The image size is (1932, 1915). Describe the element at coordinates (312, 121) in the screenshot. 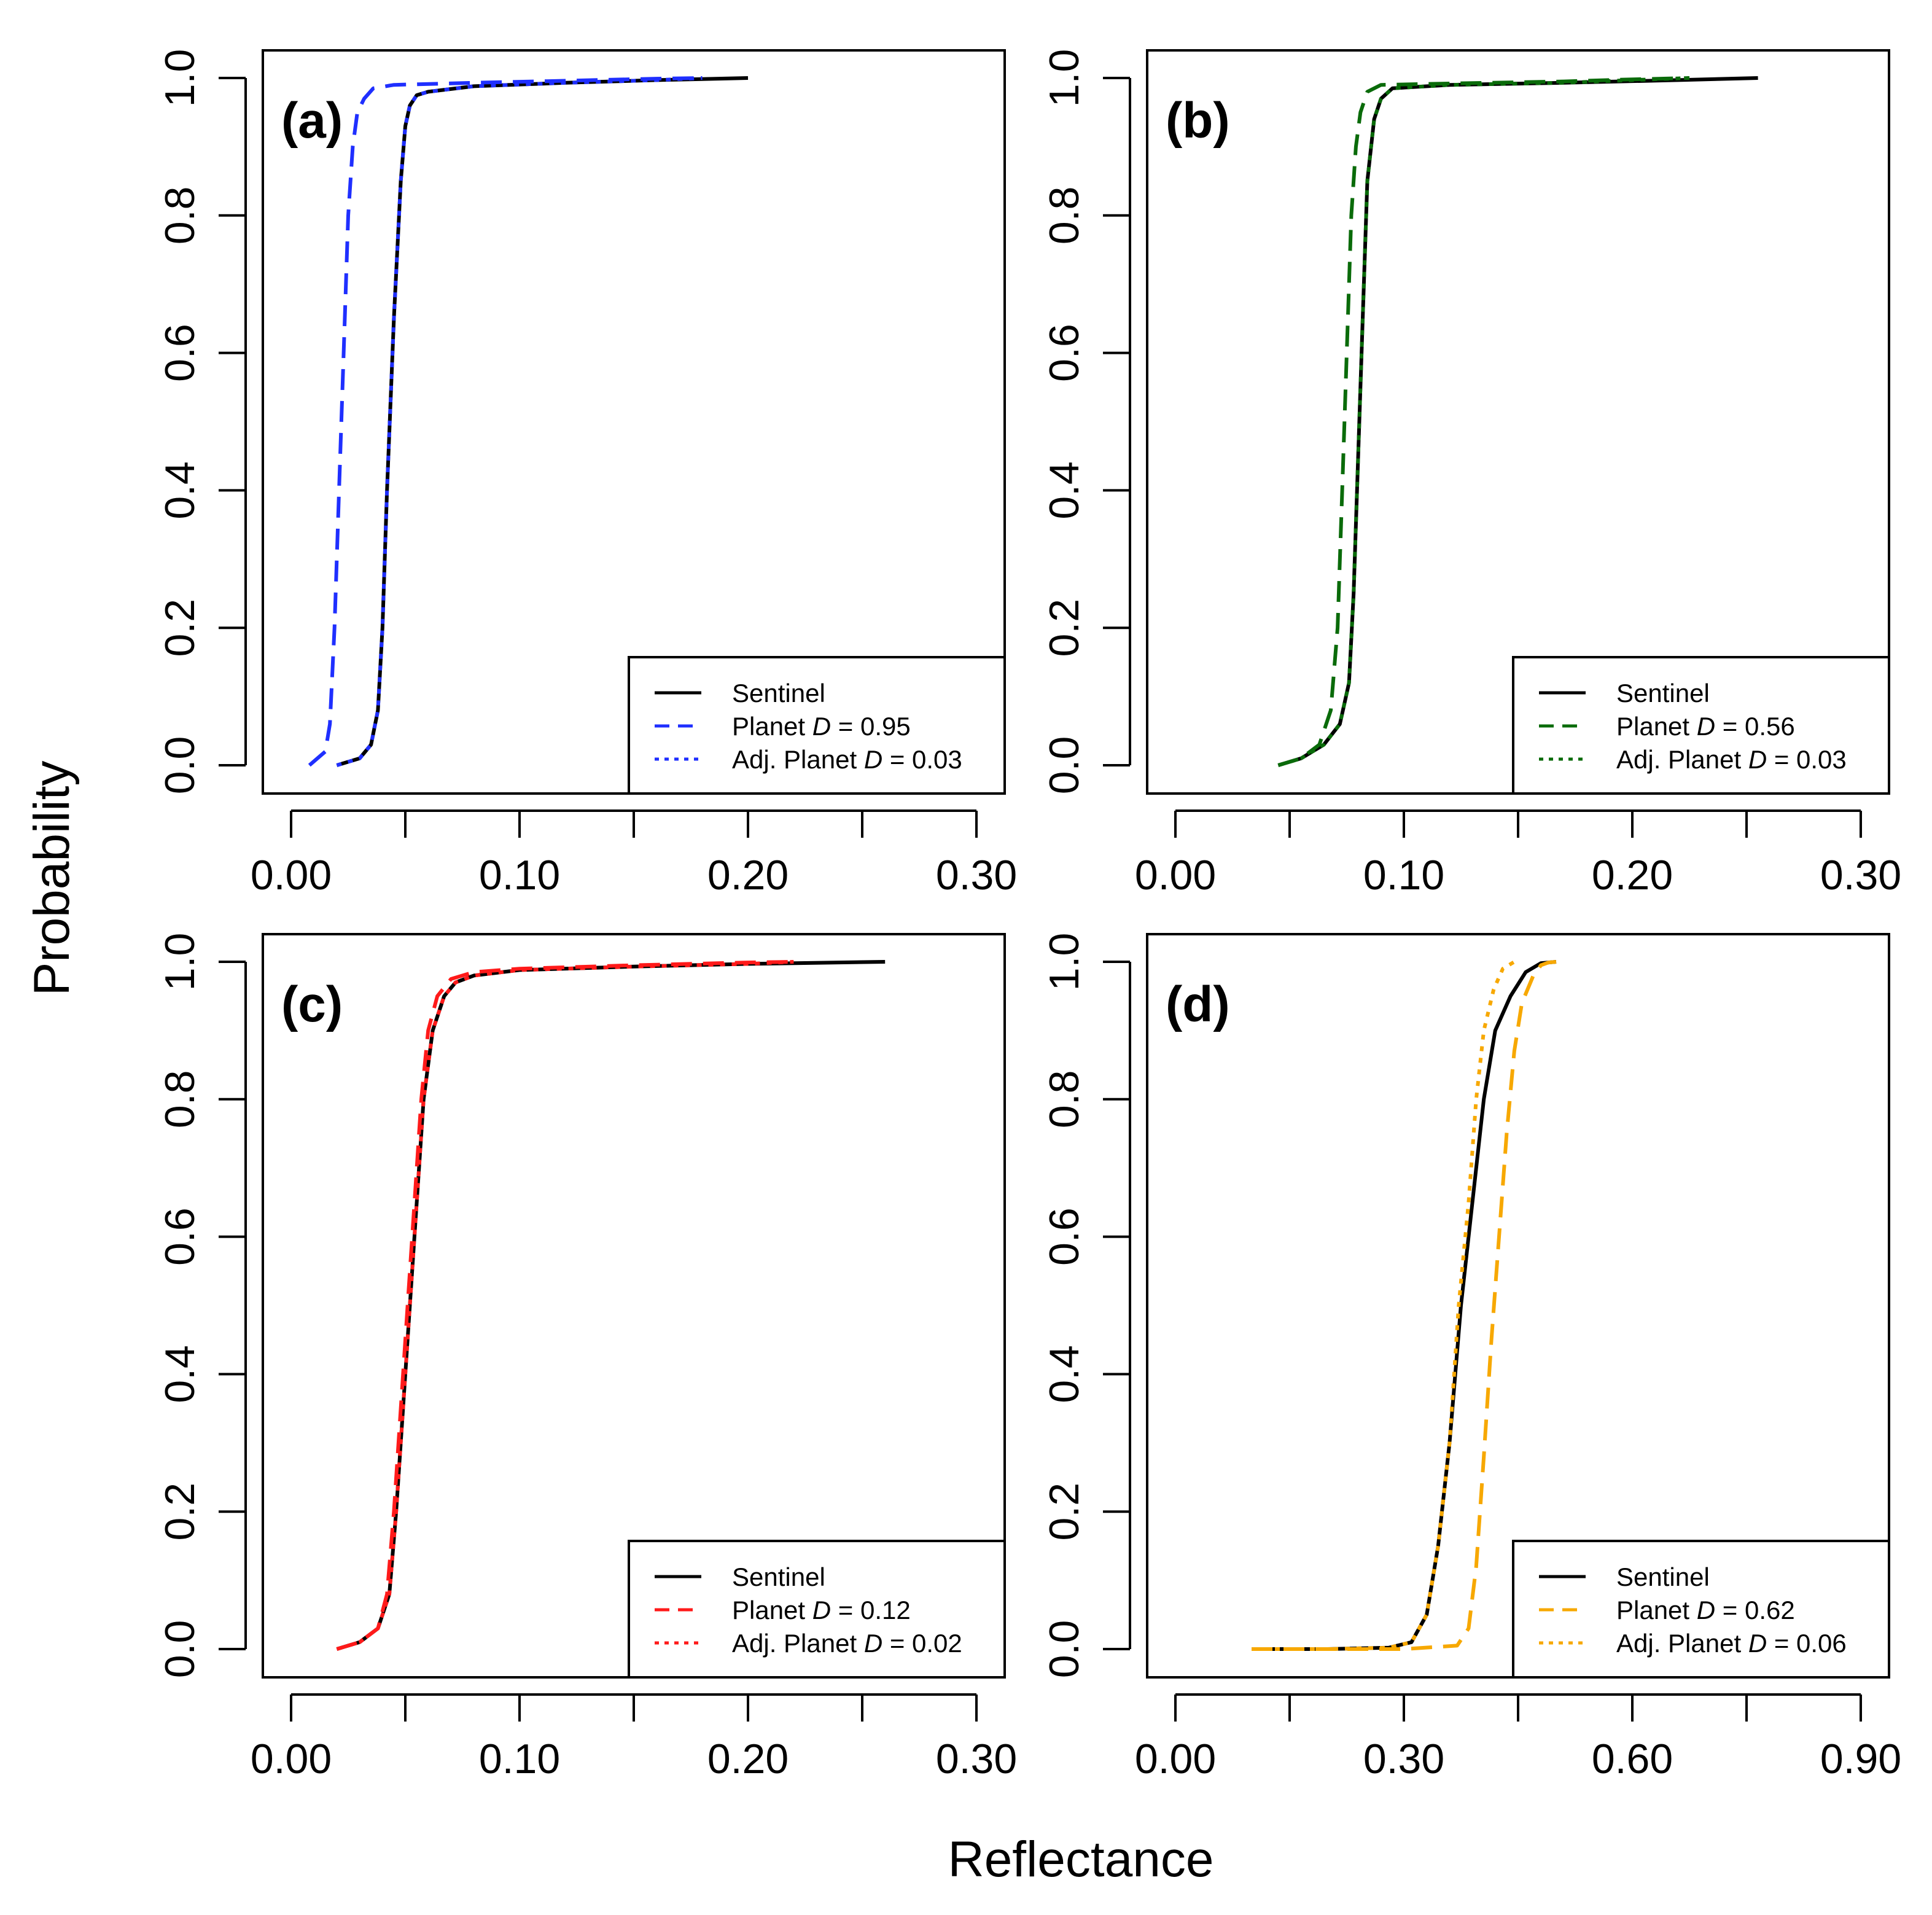

I see `panel-label: (a)` at that location.